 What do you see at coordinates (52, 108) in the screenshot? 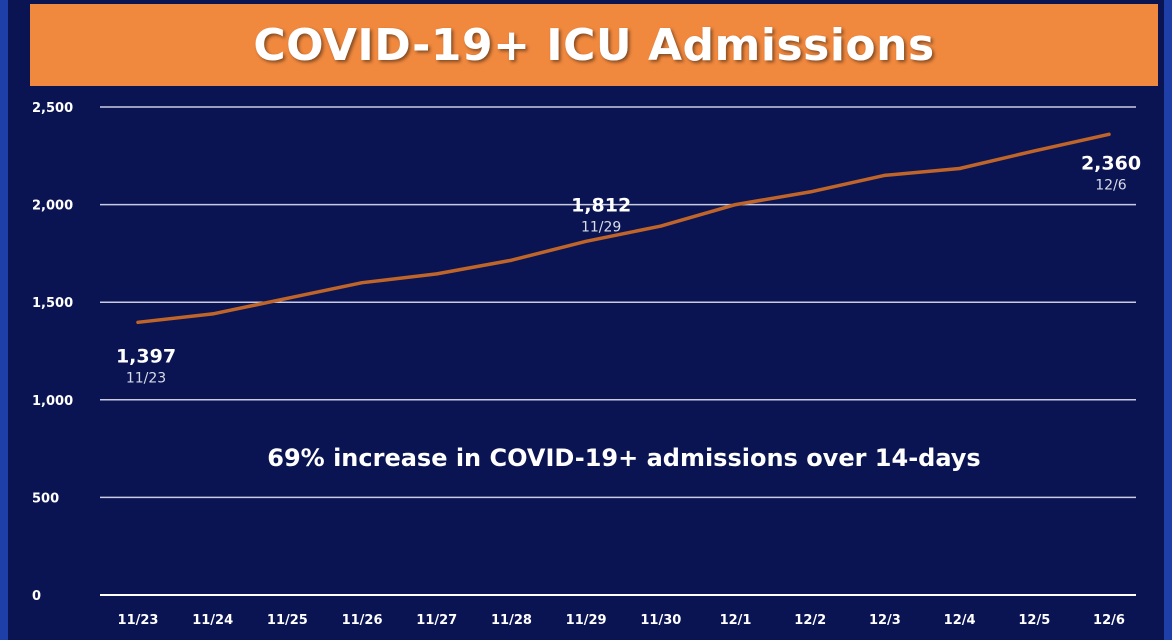
I see `y-tick-label: 2,500` at bounding box center [52, 108].